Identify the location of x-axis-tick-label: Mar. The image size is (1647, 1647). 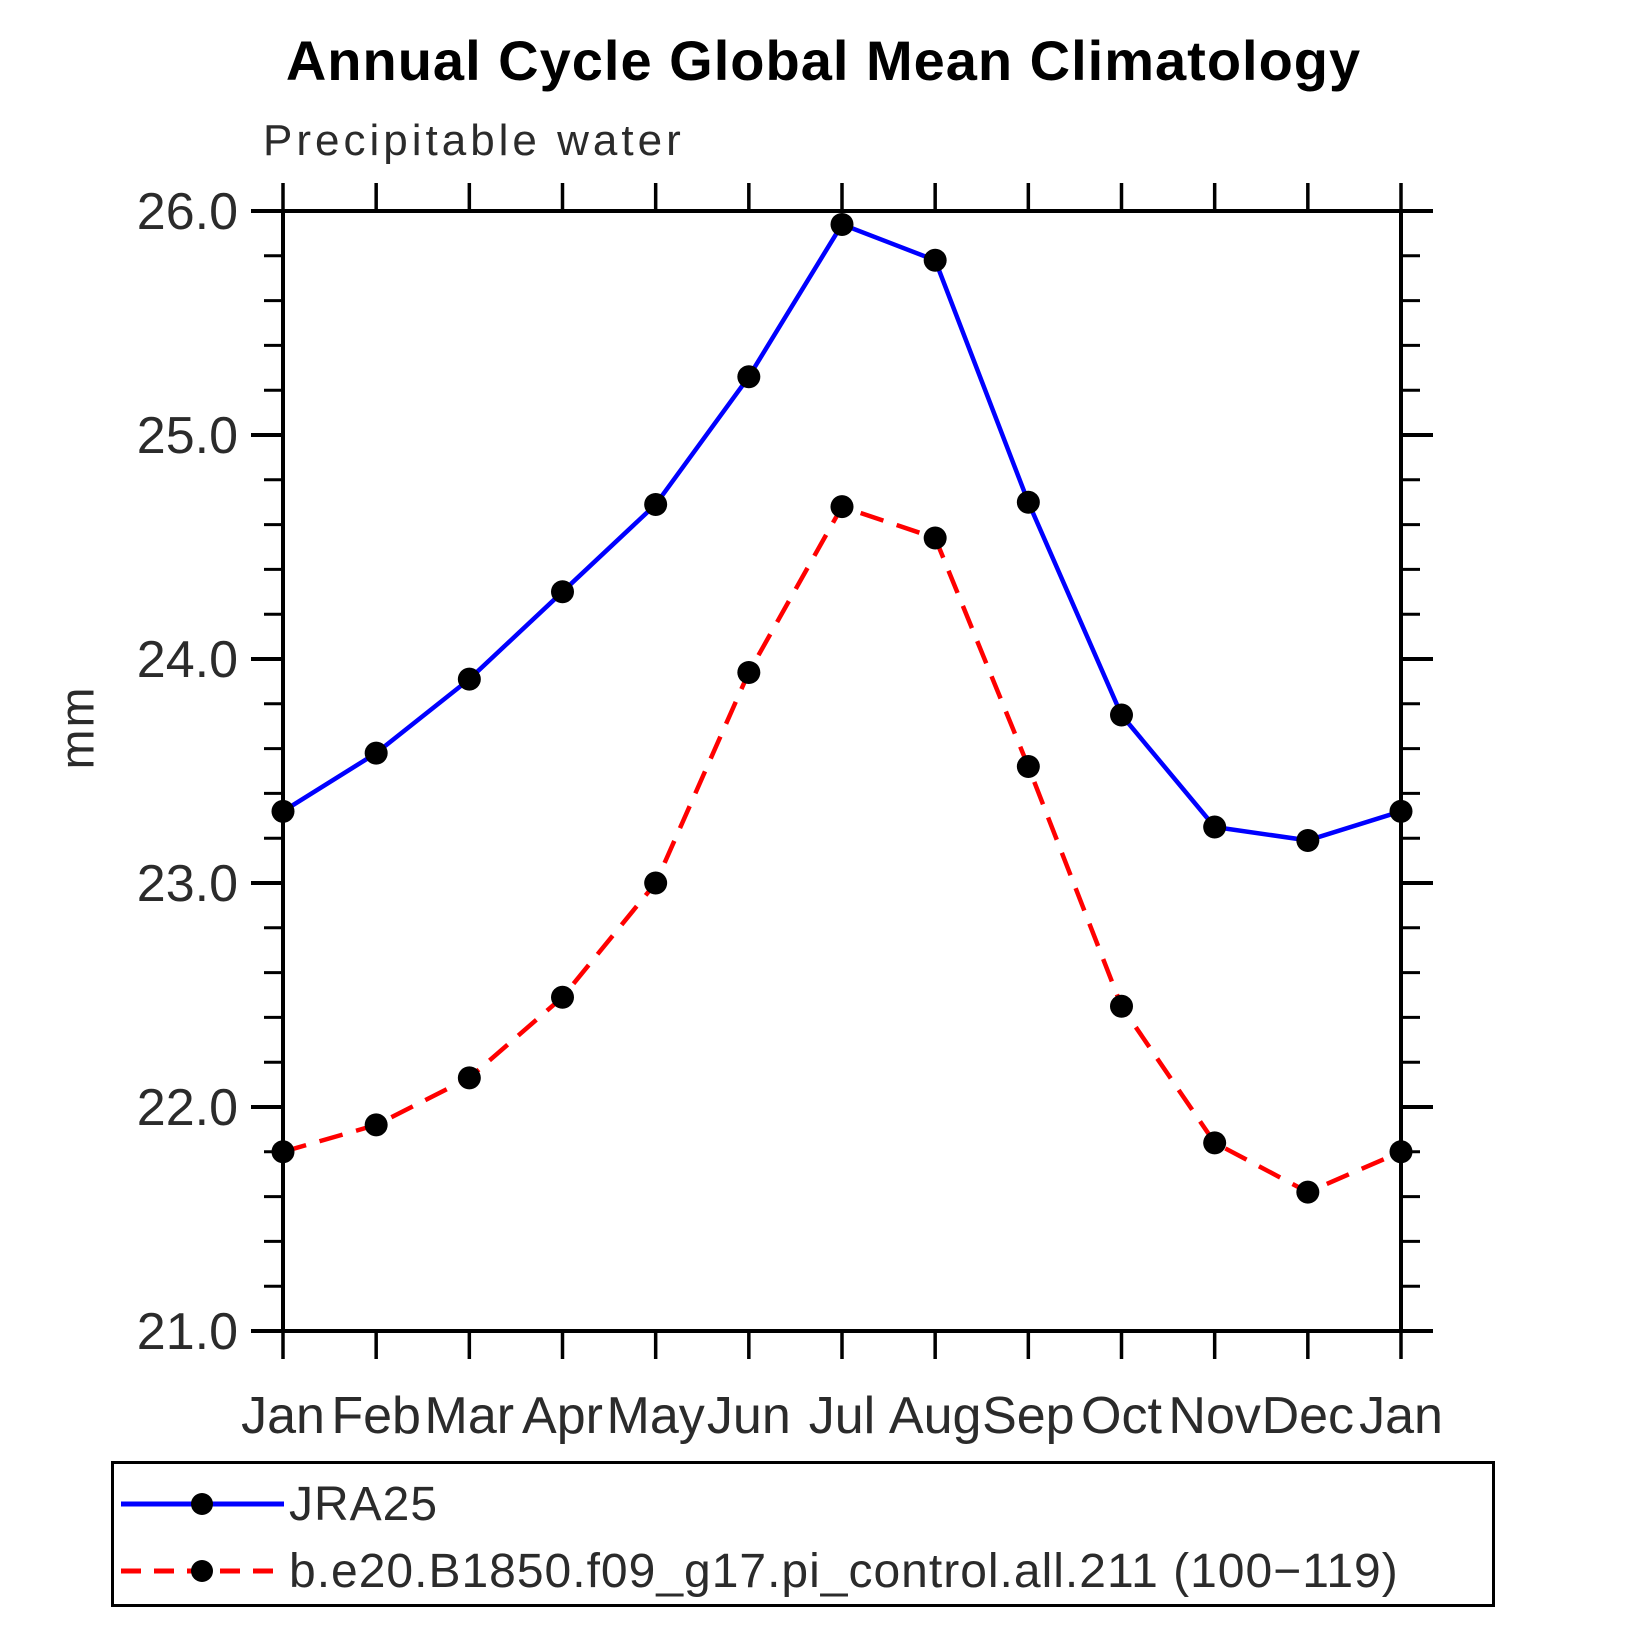
(470, 1416).